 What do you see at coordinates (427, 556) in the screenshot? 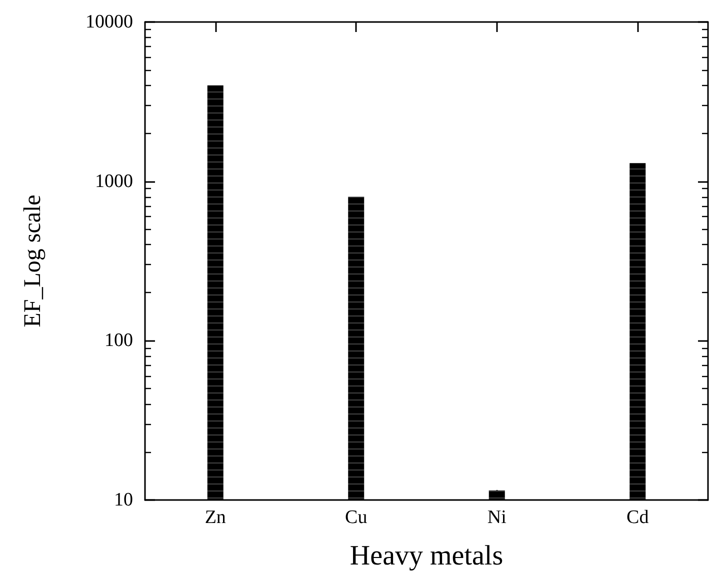
I see `x-axis-title: Heavy metals` at bounding box center [427, 556].